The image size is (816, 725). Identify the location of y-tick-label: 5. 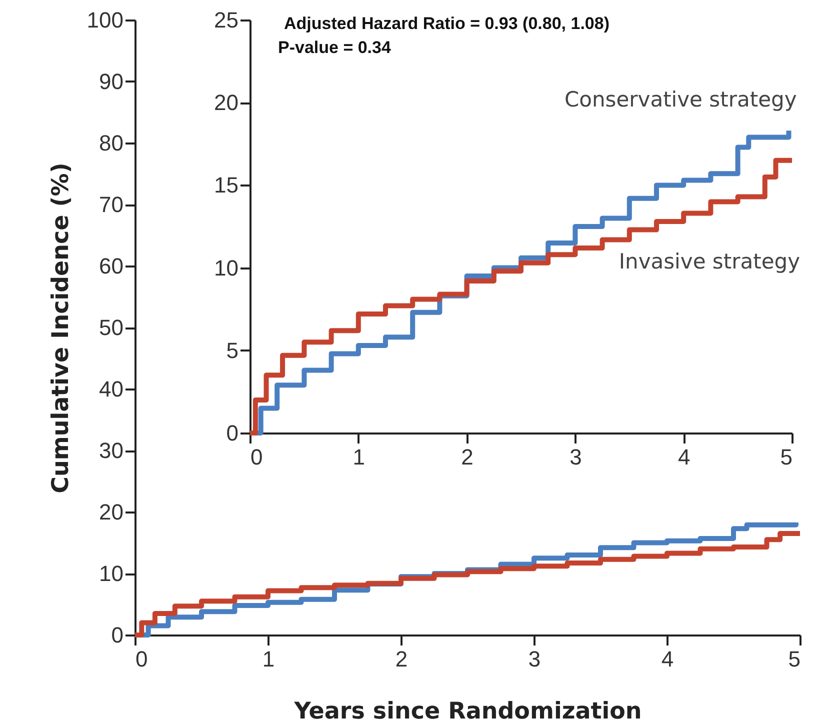
(232, 350).